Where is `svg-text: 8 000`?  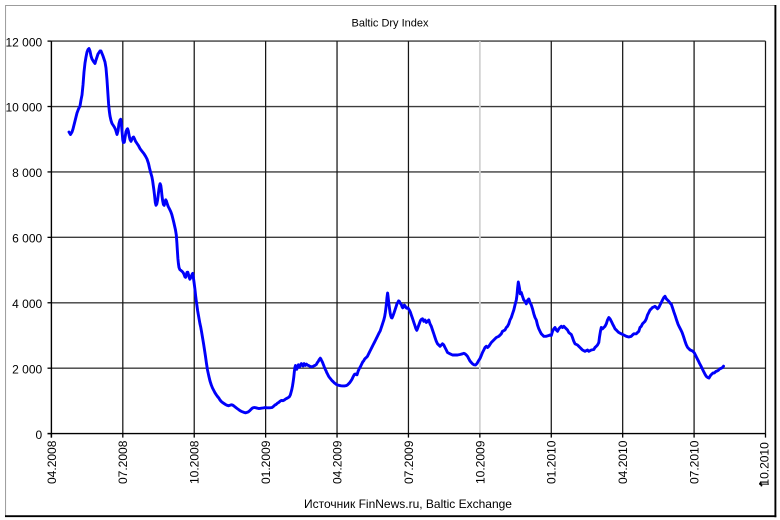 svg-text: 8 000 is located at coordinates (27, 173).